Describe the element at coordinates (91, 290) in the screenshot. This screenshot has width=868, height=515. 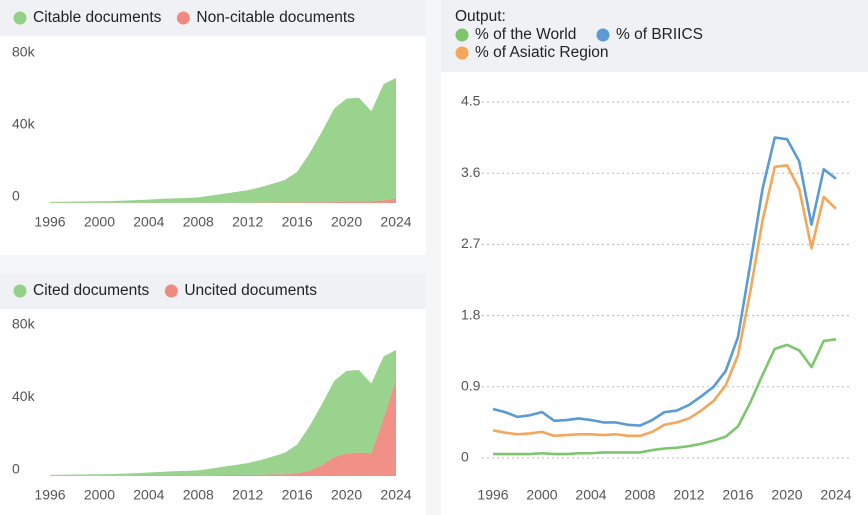
I see `legend-label: Cited documents` at that location.